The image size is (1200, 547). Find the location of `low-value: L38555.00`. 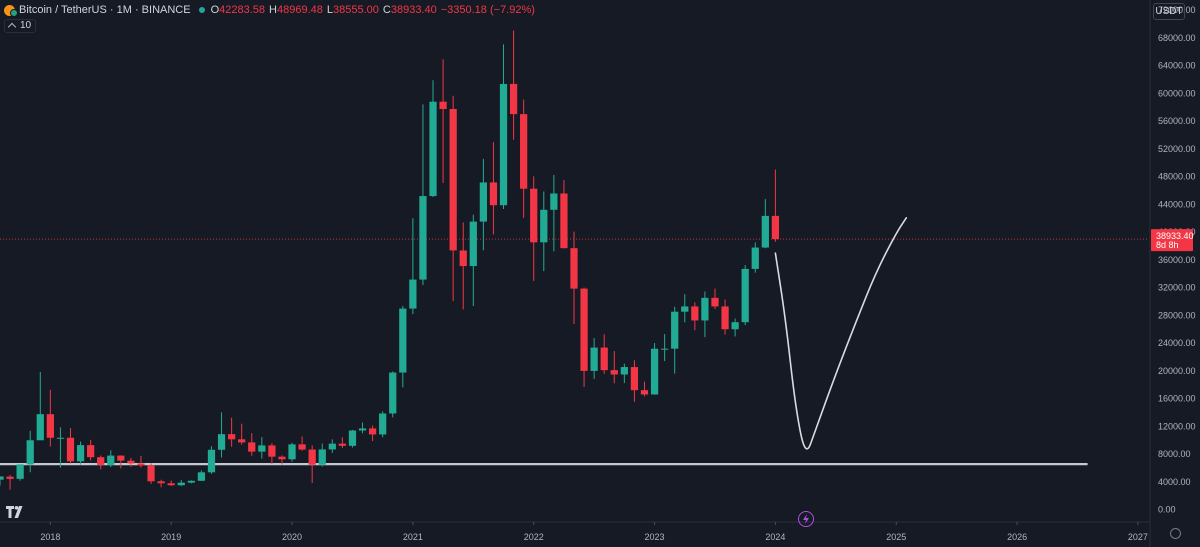

low-value: L38555.00 is located at coordinates (352, 10).